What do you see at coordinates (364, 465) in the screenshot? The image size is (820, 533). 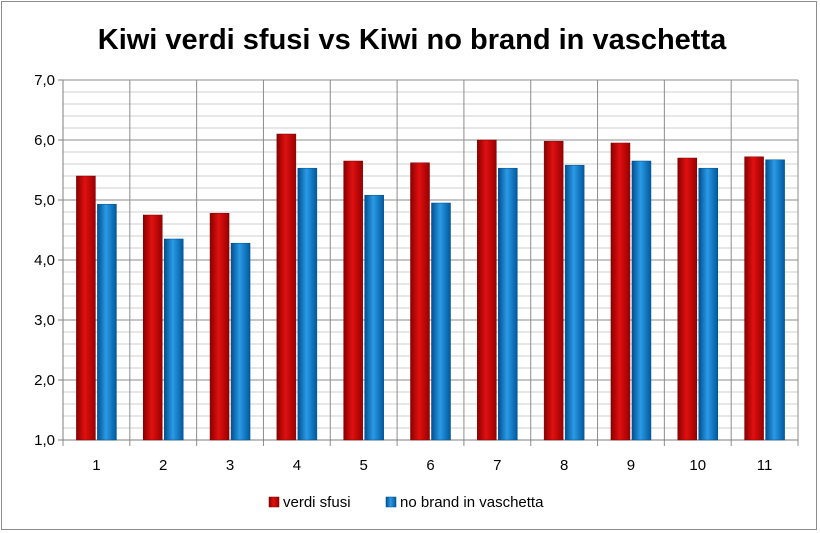 I see `x-tick-label: 5` at bounding box center [364, 465].